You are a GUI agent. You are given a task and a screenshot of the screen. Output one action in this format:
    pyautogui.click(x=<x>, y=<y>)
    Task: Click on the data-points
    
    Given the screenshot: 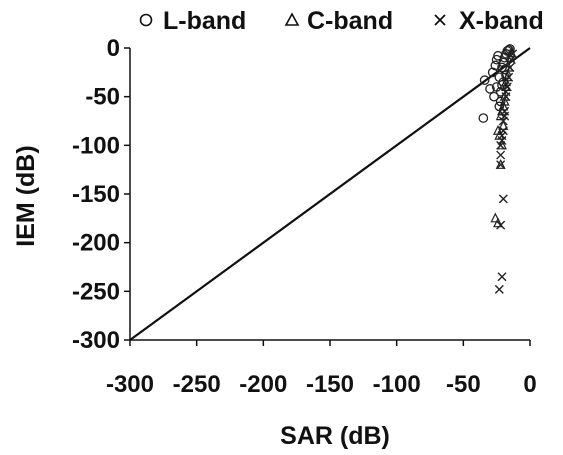 What is the action you would take?
    pyautogui.click(x=498, y=169)
    